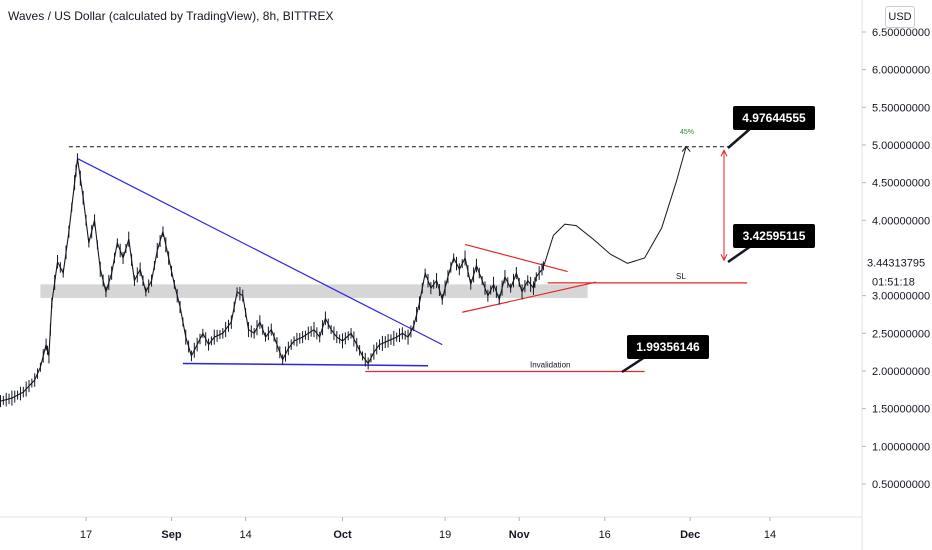 The width and height of the screenshot is (932, 550). I want to click on target-callout-value: 4.97644555, so click(774, 118).